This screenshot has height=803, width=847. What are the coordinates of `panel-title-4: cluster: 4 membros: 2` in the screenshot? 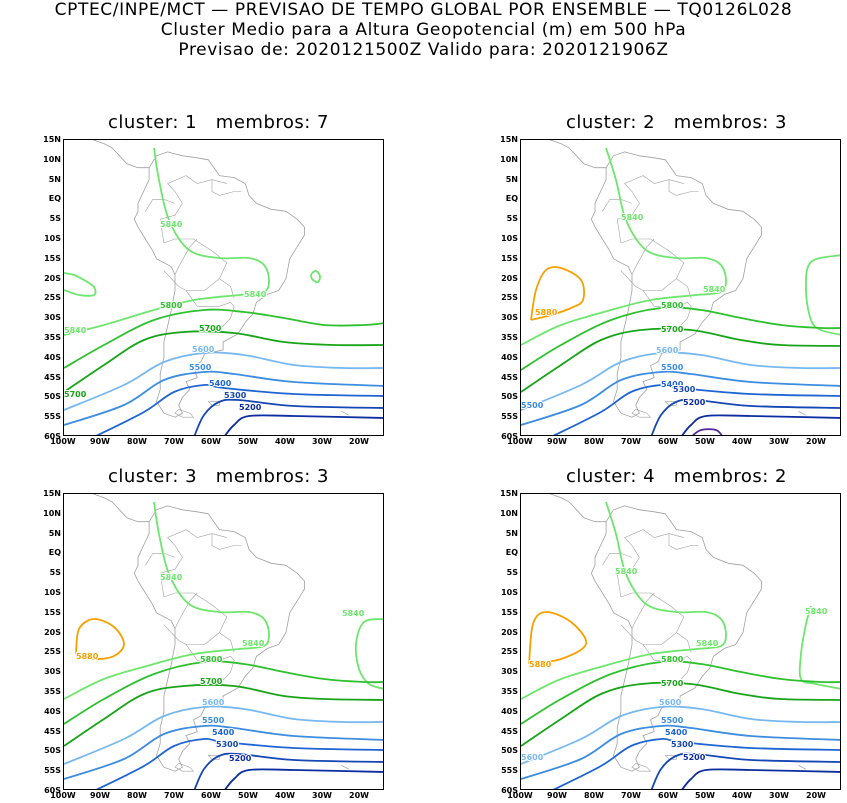 It's located at (677, 476).